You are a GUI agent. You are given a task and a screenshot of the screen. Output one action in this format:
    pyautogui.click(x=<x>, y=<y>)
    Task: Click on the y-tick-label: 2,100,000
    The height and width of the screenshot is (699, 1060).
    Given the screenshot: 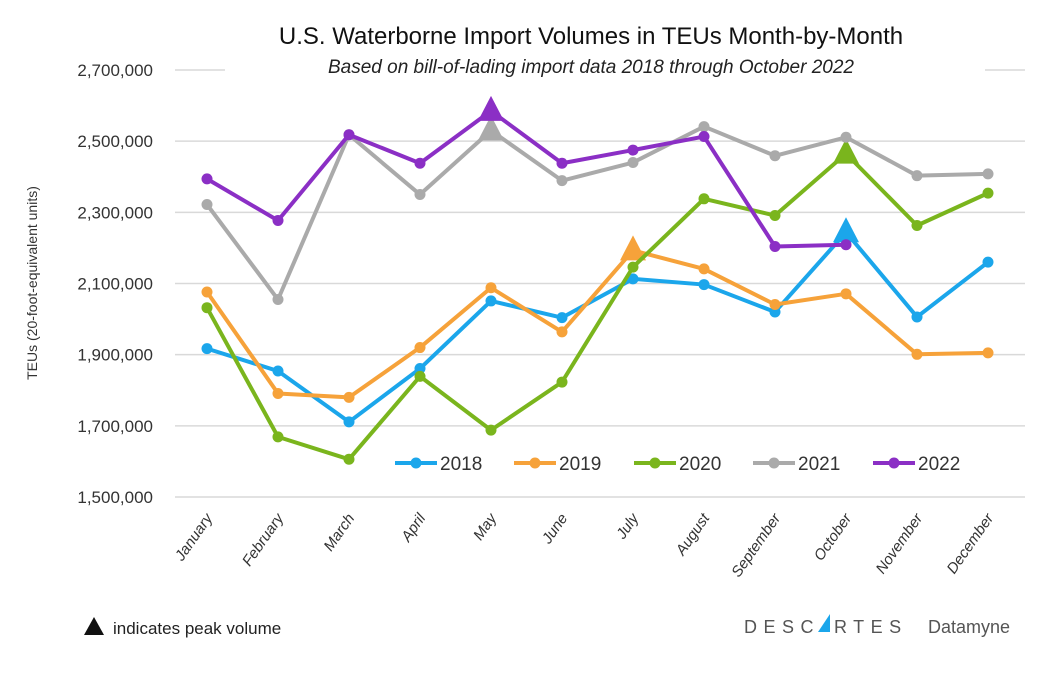 What is the action you would take?
    pyautogui.click(x=115, y=284)
    